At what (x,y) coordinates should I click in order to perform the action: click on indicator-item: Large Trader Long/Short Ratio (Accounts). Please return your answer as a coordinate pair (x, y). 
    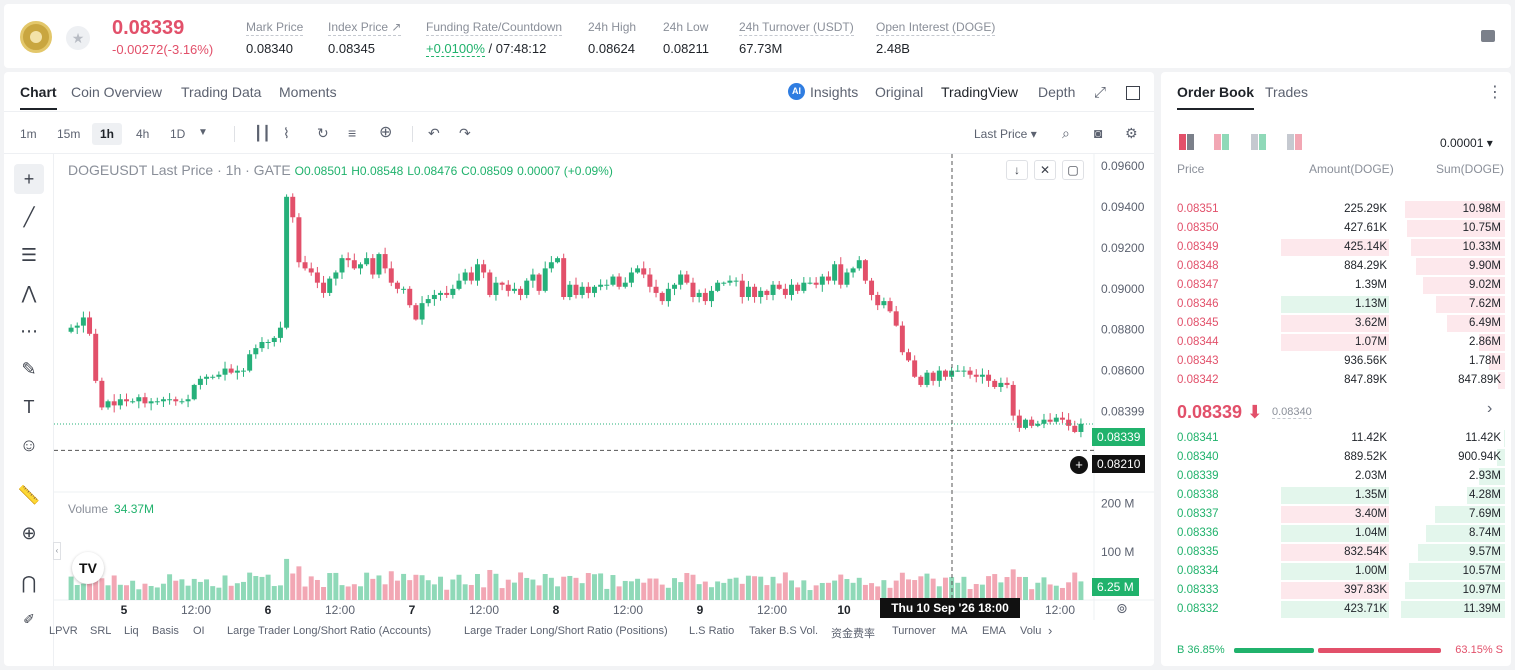
    Looking at the image, I should click on (329, 631).